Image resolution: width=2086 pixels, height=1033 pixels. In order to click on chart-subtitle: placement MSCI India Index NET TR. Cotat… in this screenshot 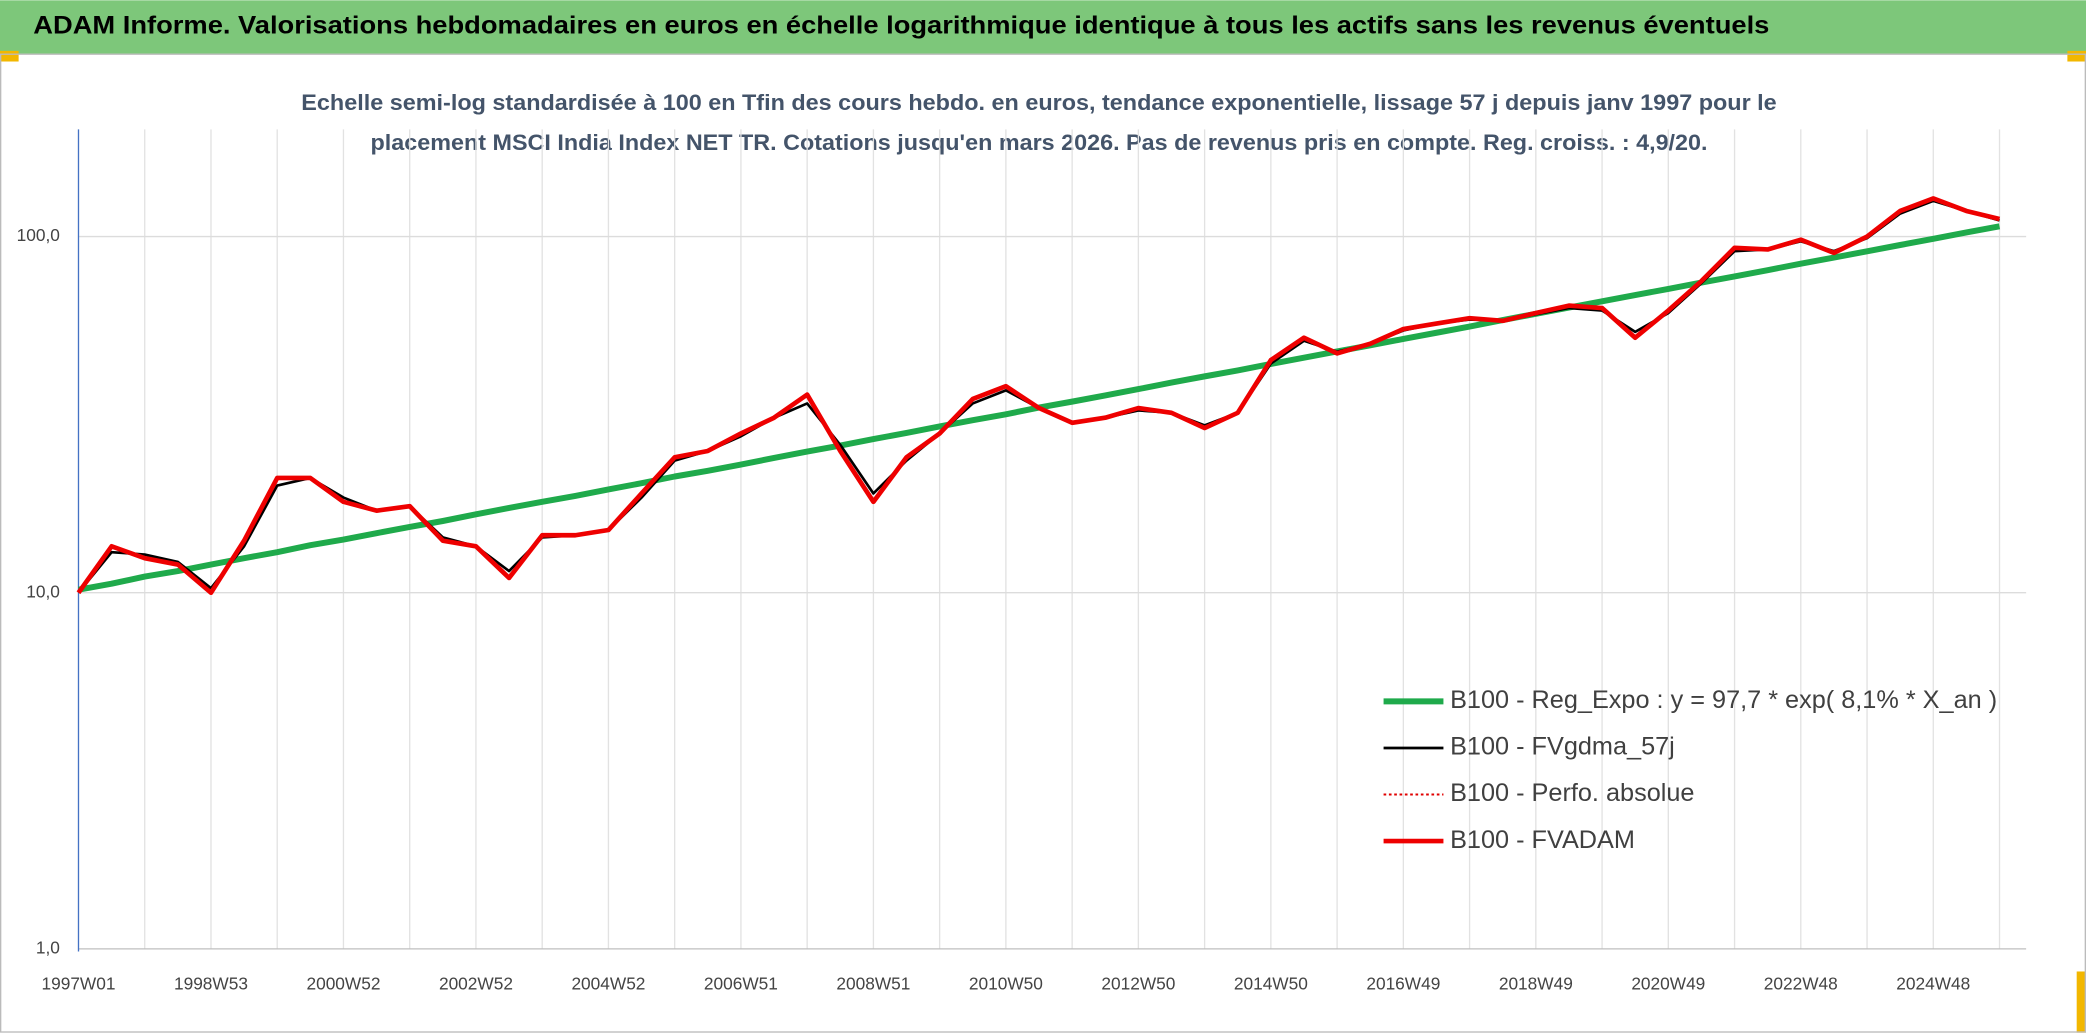, I will do `click(1039, 142)`.